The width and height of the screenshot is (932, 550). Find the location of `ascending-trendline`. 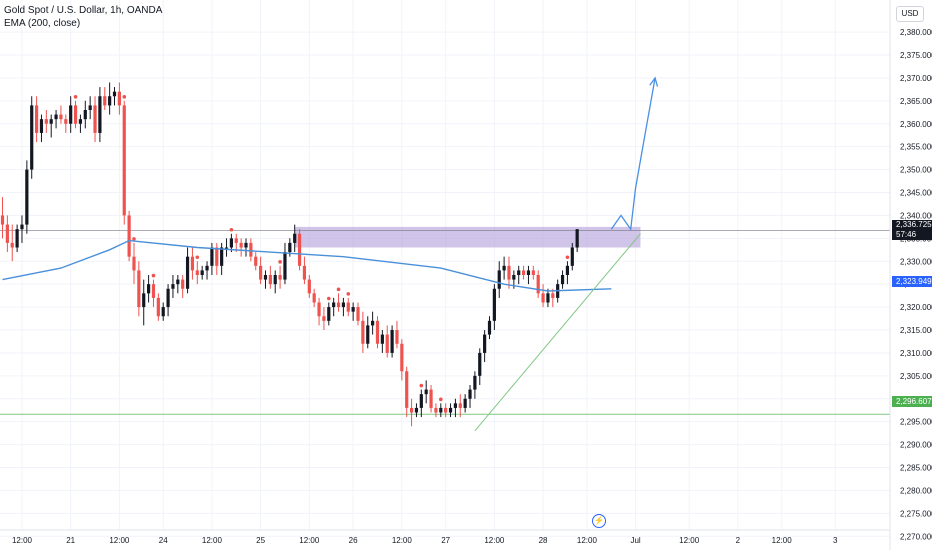

ascending-trendline is located at coordinates (557, 332).